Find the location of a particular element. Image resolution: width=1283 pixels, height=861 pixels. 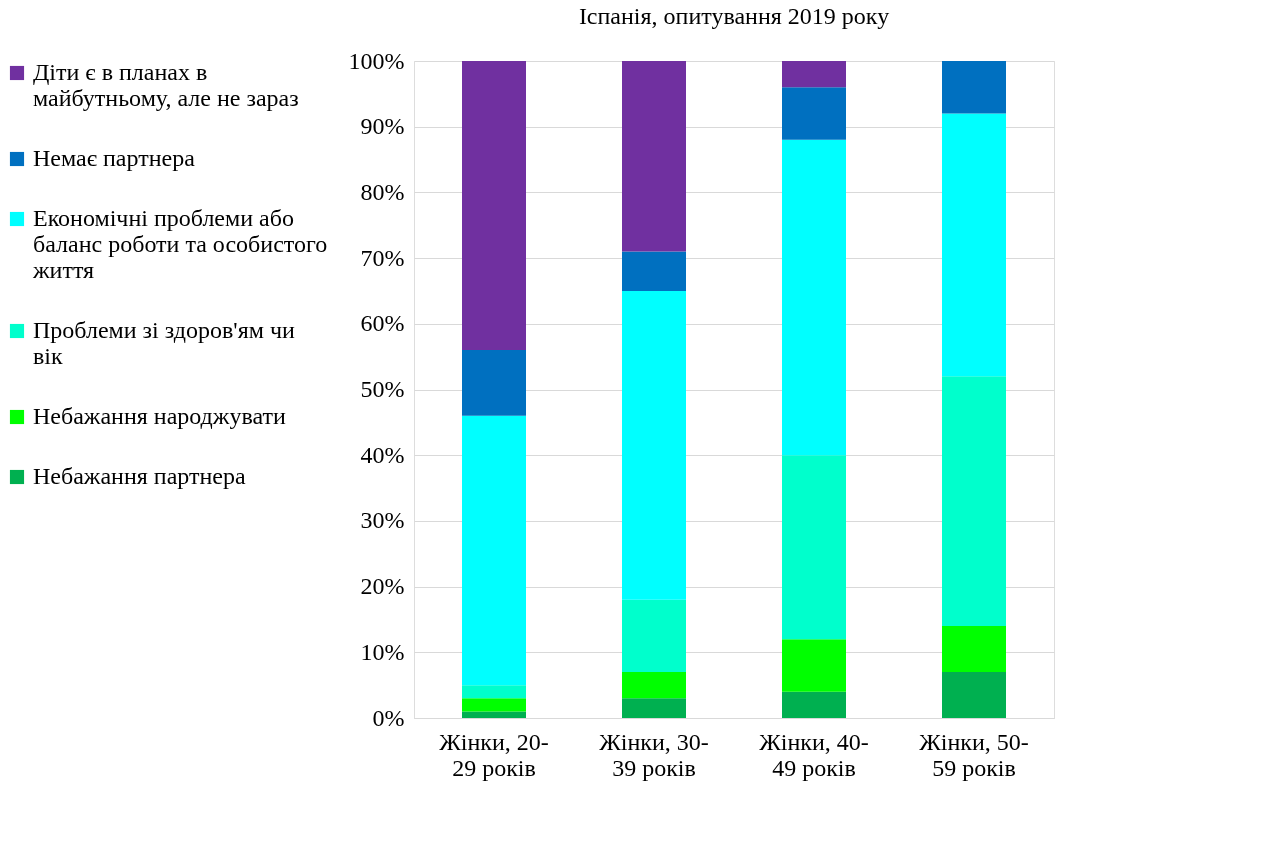

legend-label: Небажання партнера is located at coordinates (139, 476).